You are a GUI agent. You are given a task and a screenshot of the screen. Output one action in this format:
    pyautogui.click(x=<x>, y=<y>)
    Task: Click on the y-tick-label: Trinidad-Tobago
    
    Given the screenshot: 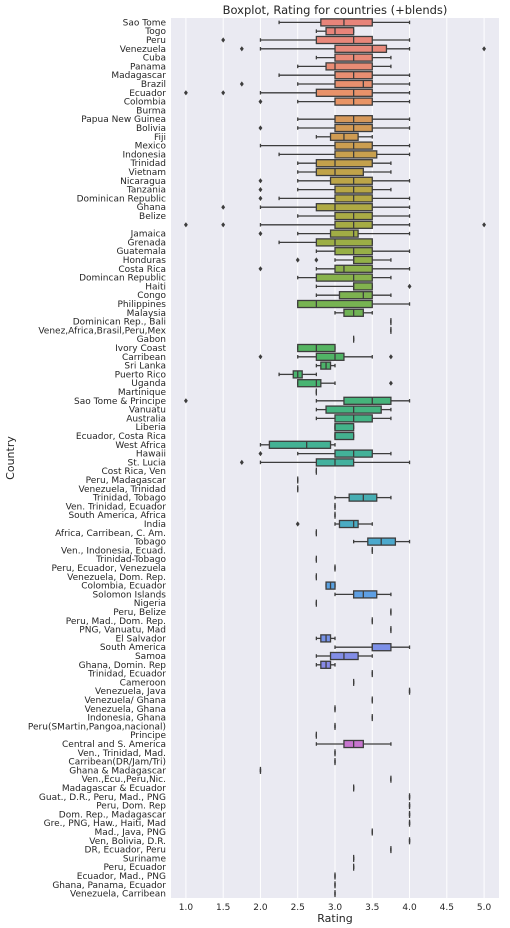 What is the action you would take?
    pyautogui.click(x=130, y=560)
    